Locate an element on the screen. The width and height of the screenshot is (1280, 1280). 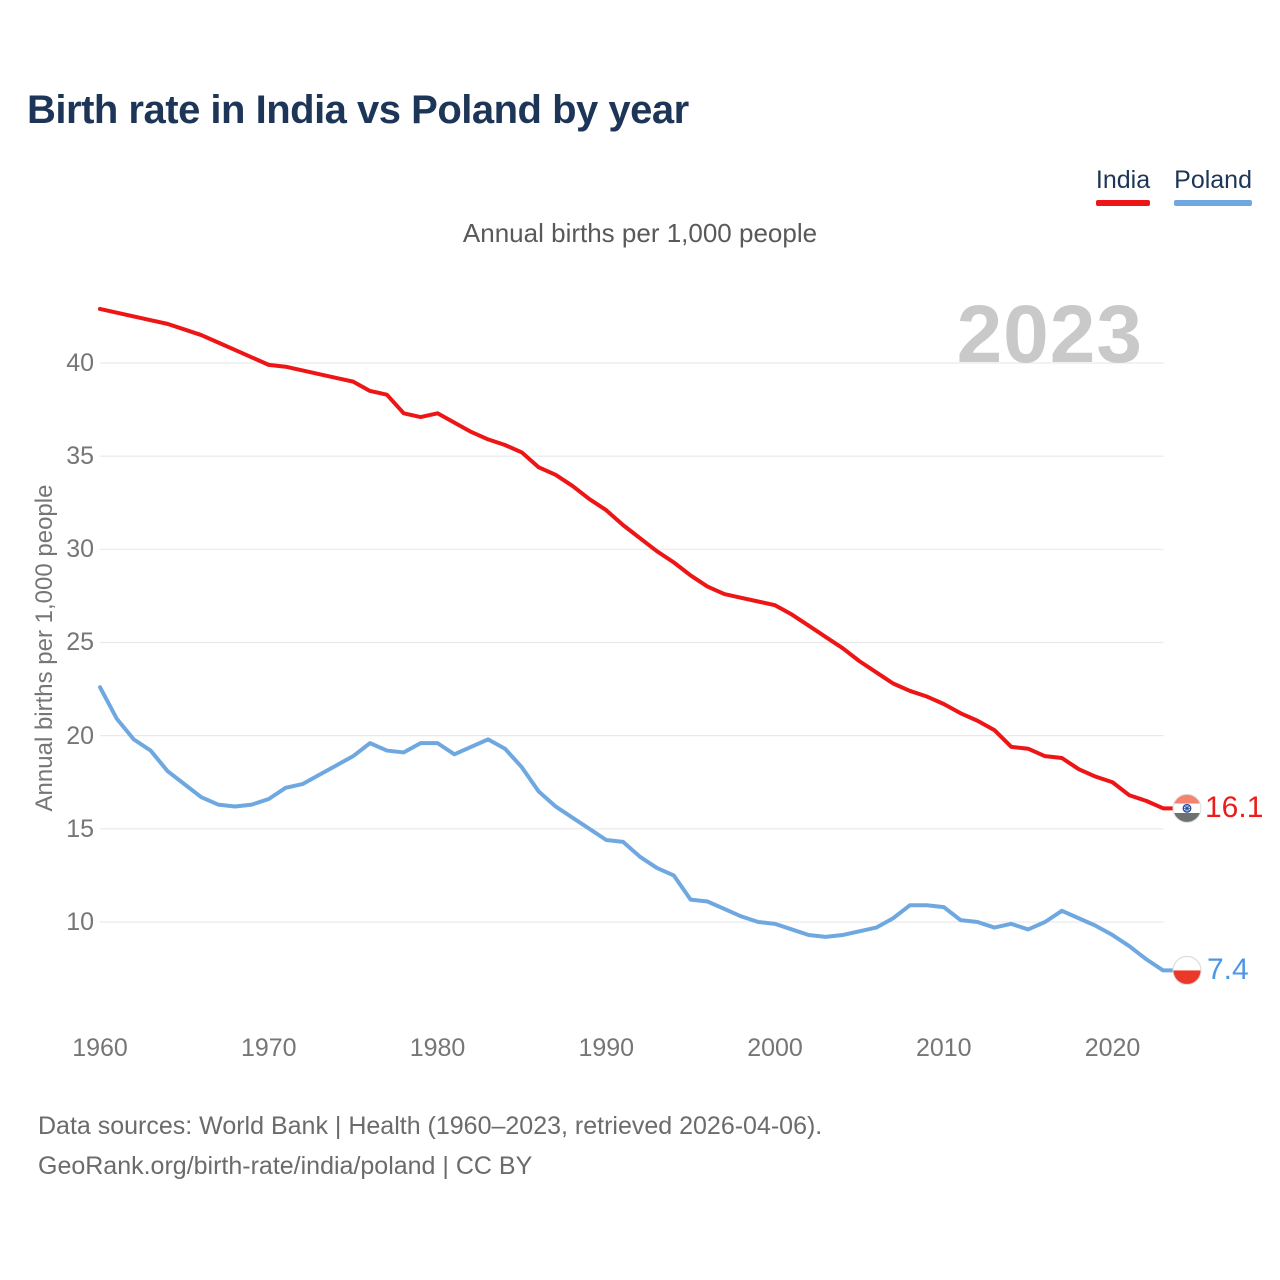
y-tick-label: 20 is located at coordinates (80, 735).